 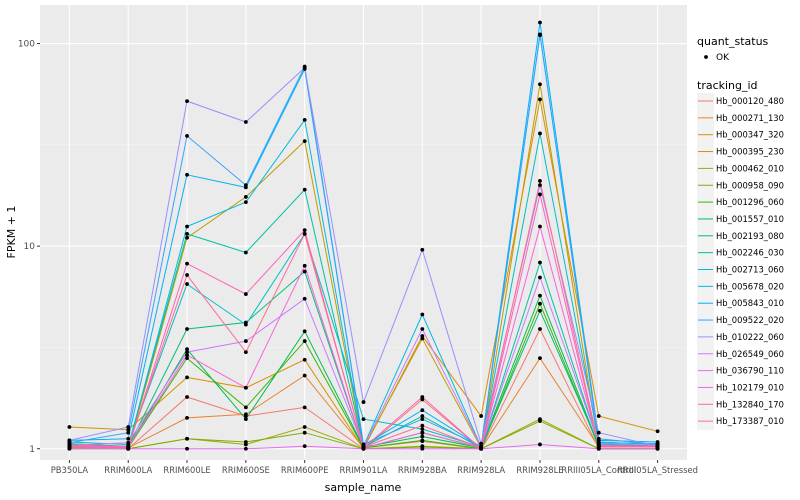 I want to click on x-tick-label: RRIM928BA, so click(x=422, y=470).